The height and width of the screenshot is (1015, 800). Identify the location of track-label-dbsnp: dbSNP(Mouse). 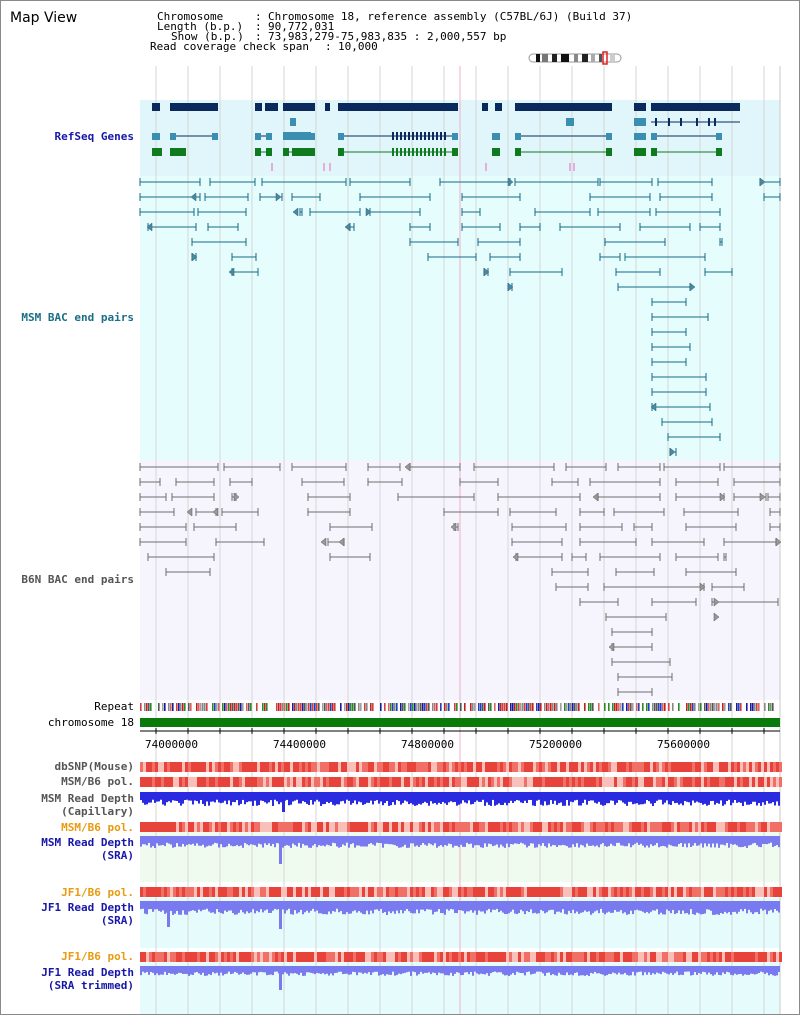
(94, 766).